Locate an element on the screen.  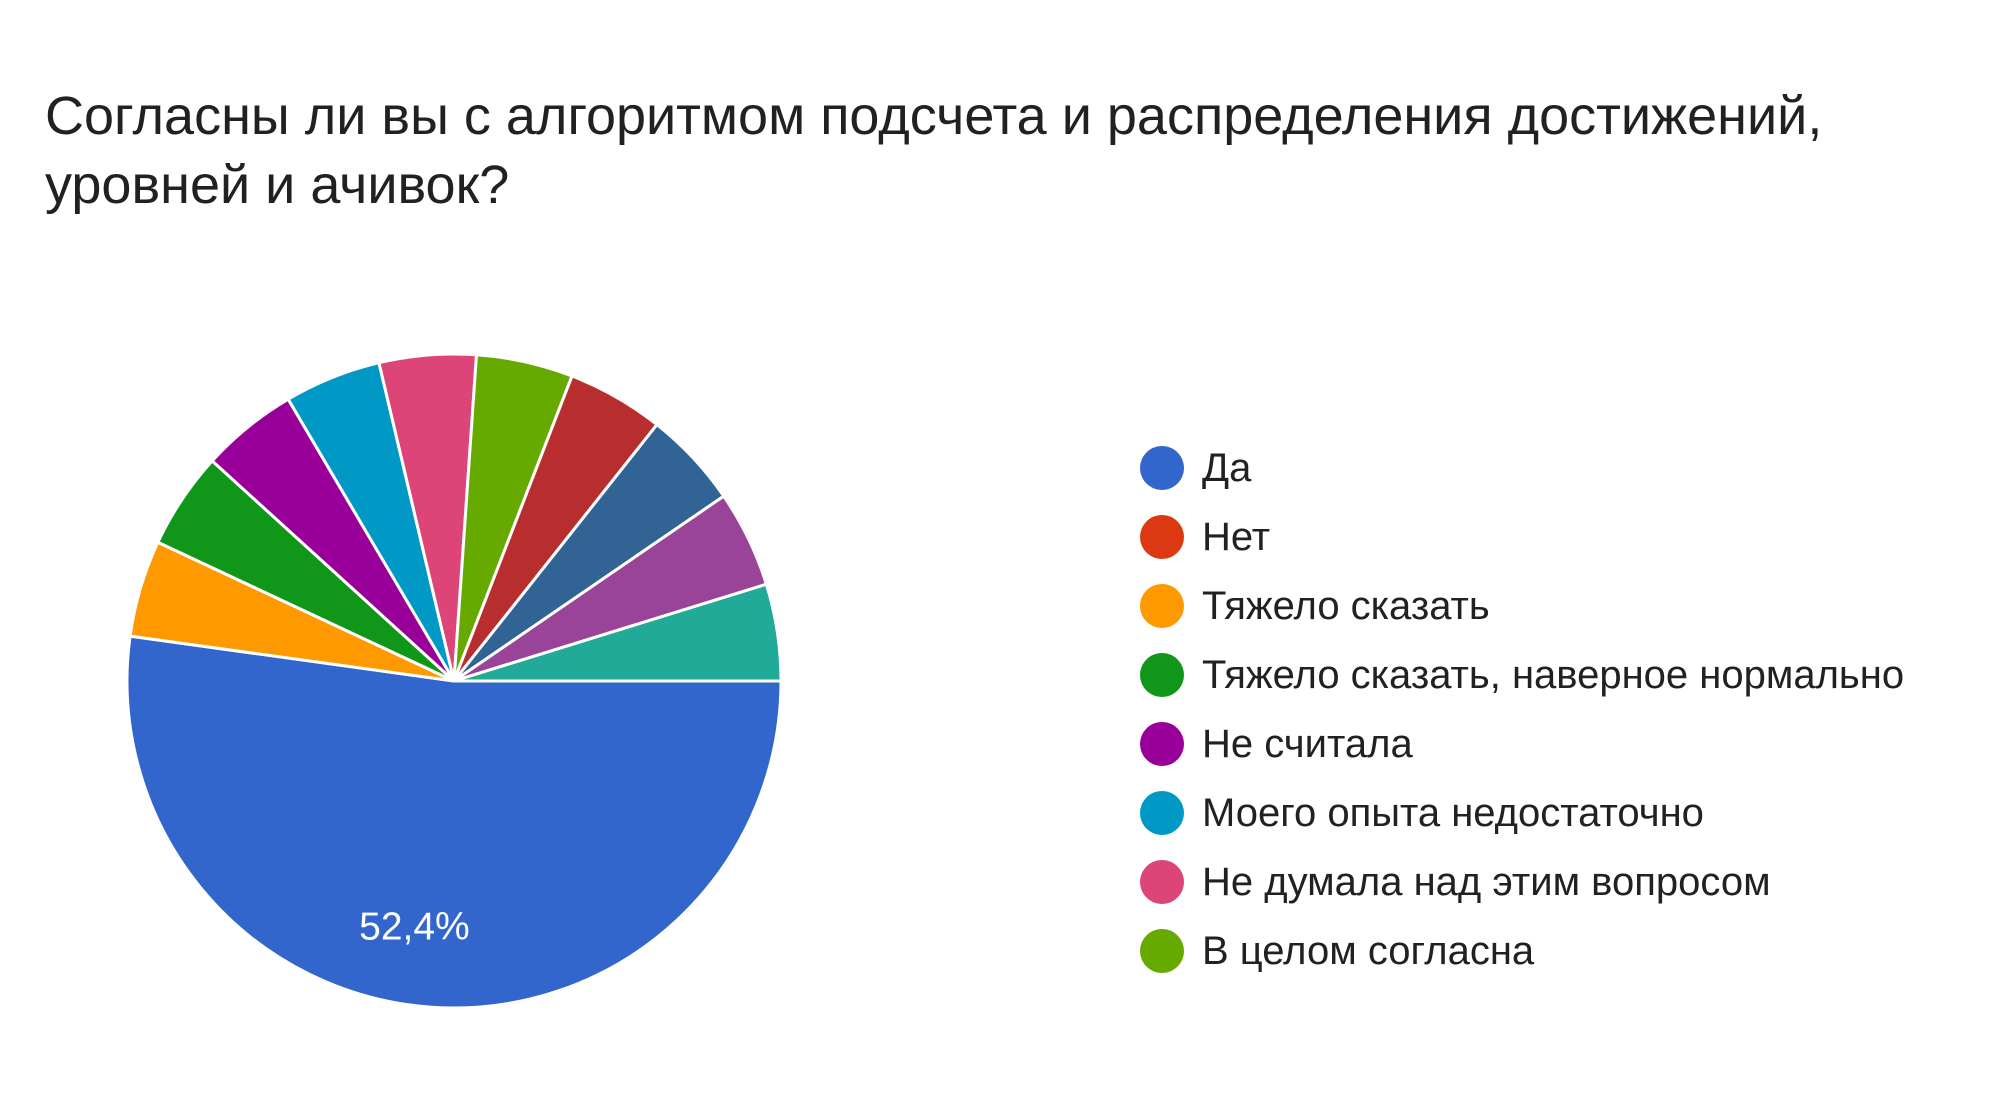
legend-item-2: Тяжело сказать is located at coordinates (1315, 606).